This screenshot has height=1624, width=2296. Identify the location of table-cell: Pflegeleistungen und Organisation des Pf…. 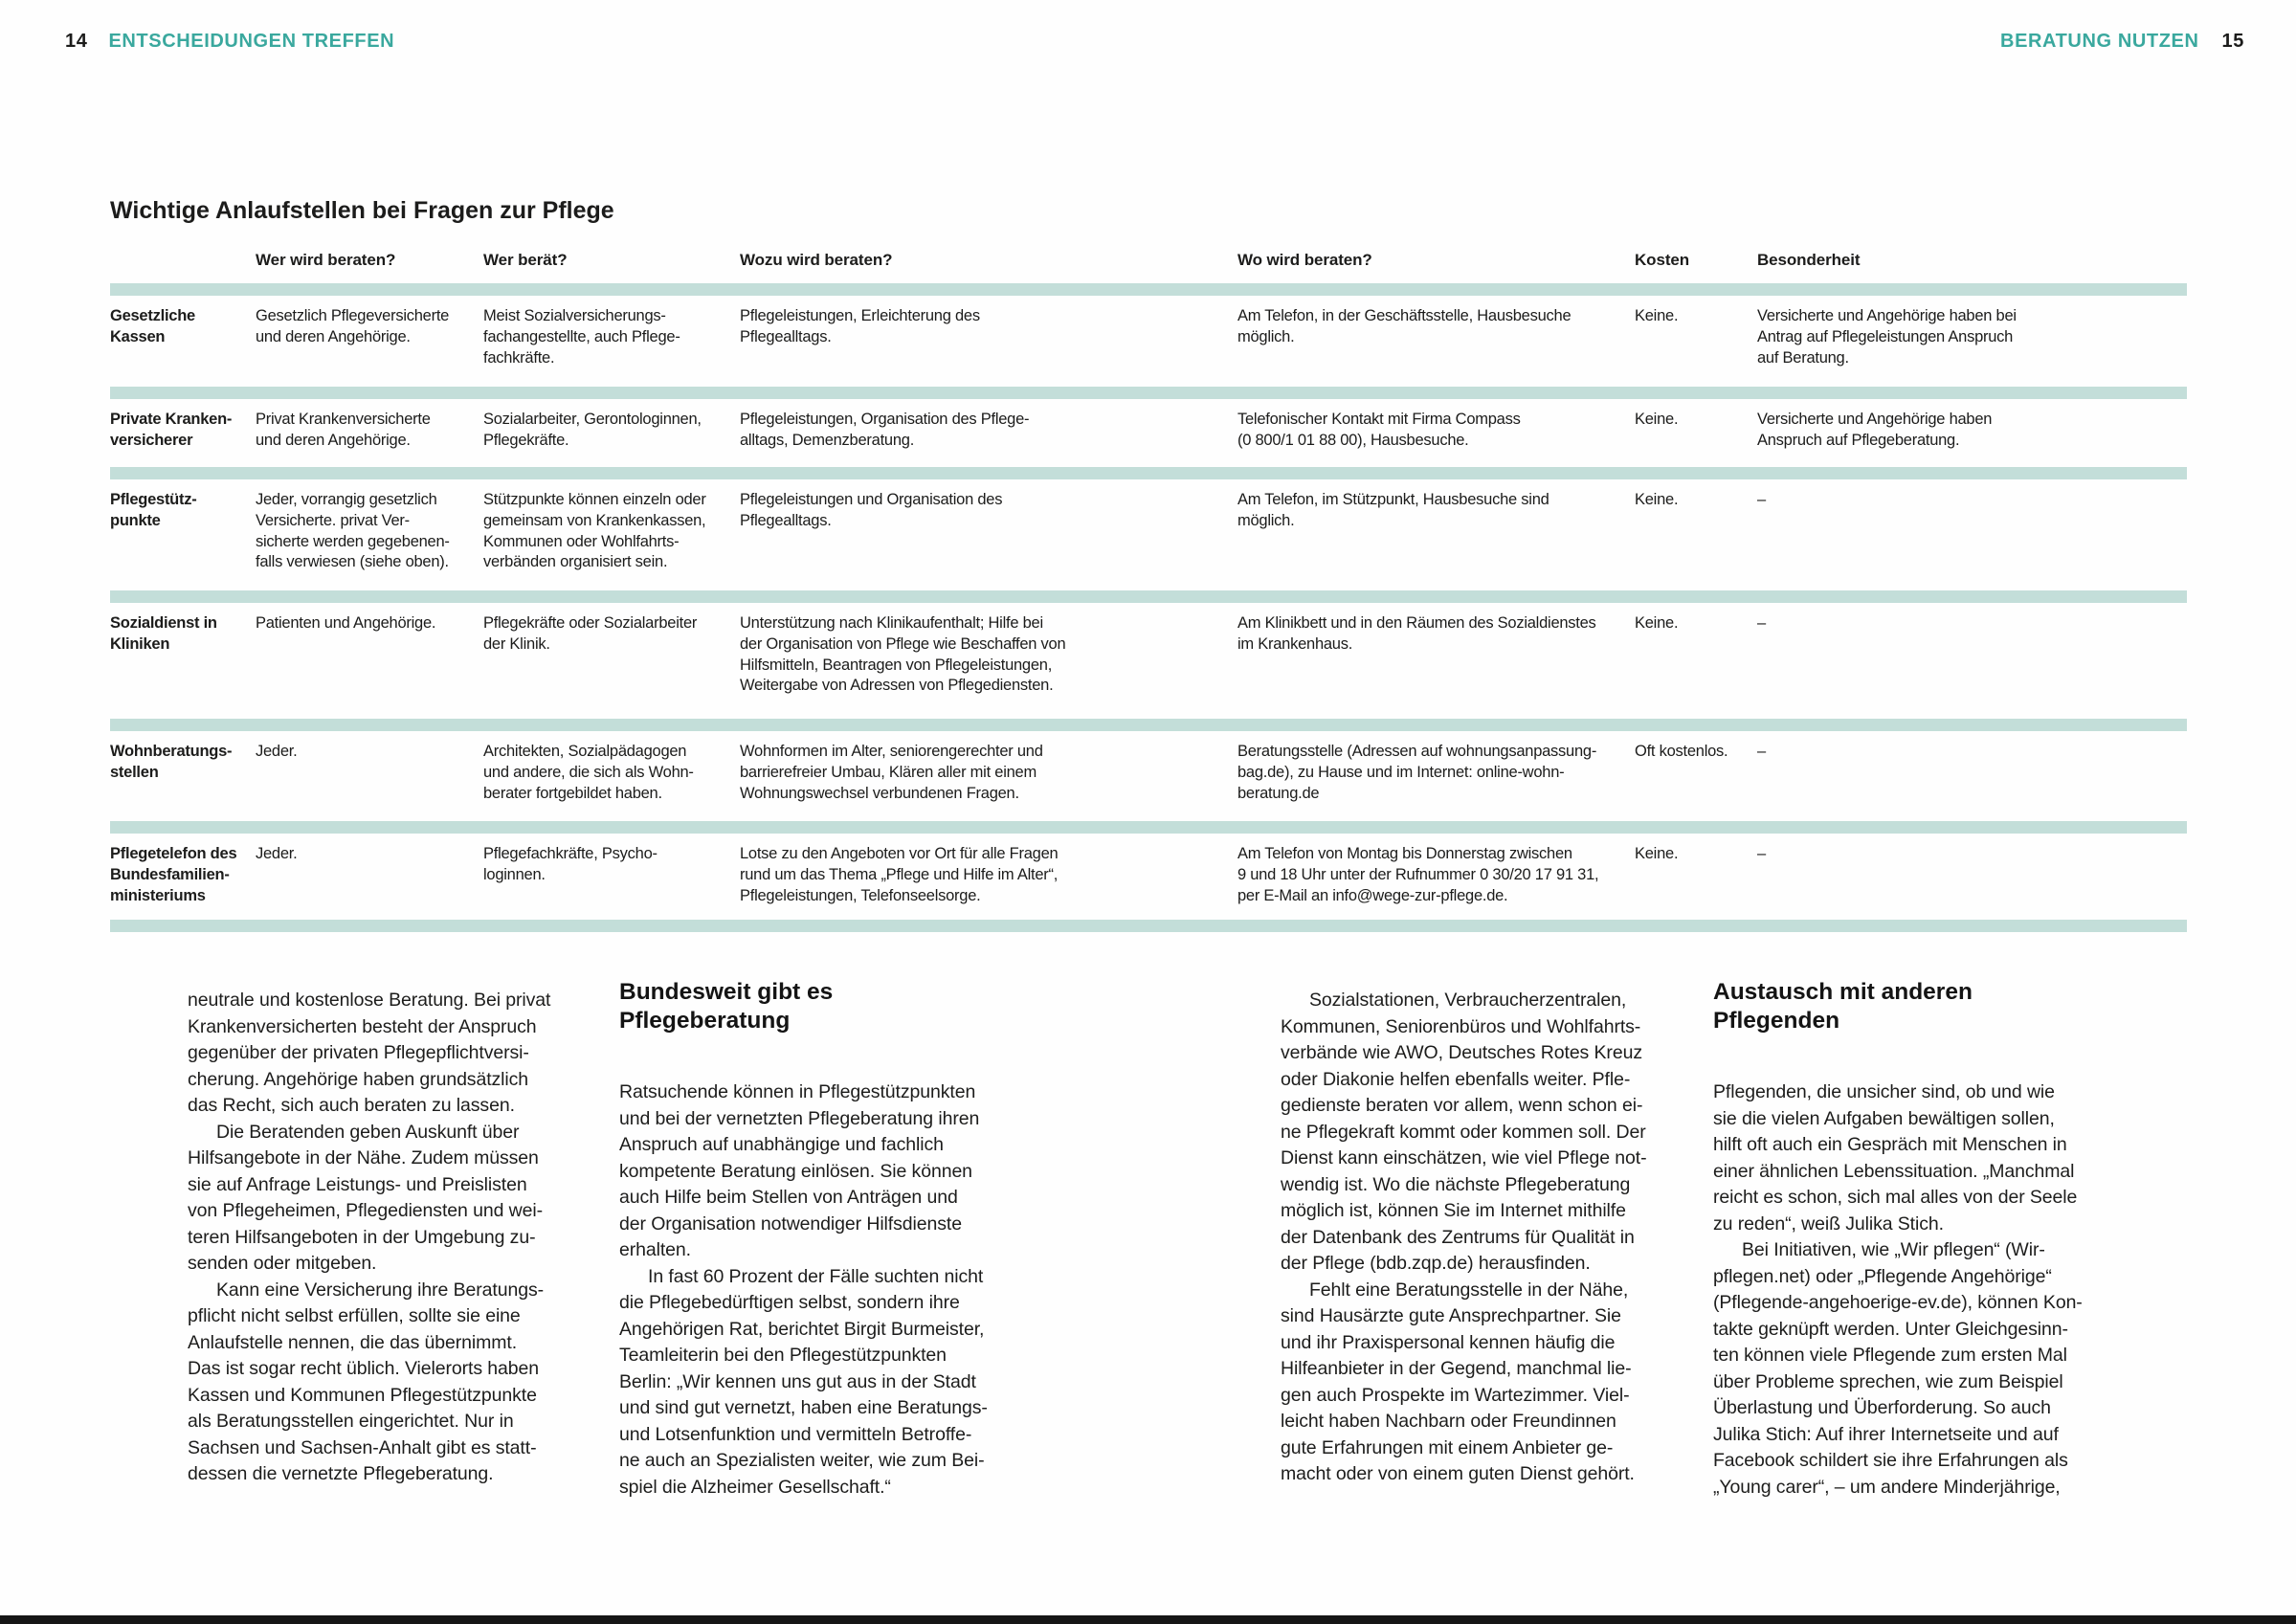
(871, 510).